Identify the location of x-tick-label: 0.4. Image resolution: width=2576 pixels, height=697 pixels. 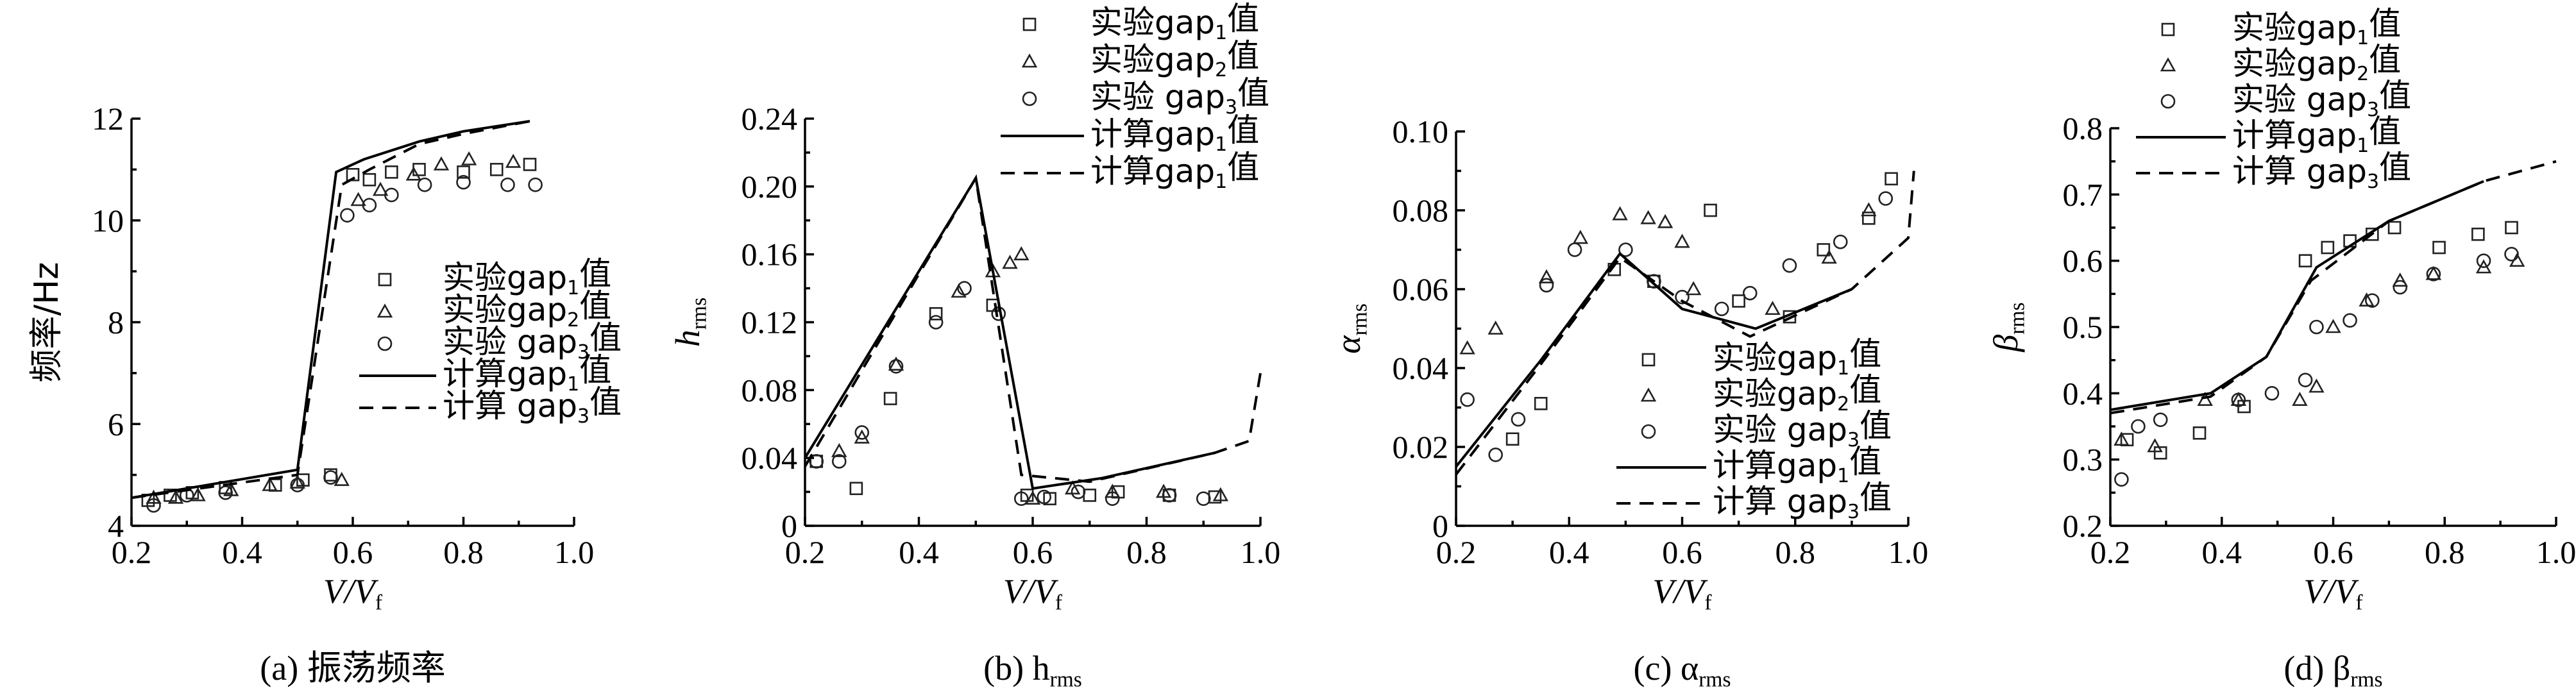
(919, 552).